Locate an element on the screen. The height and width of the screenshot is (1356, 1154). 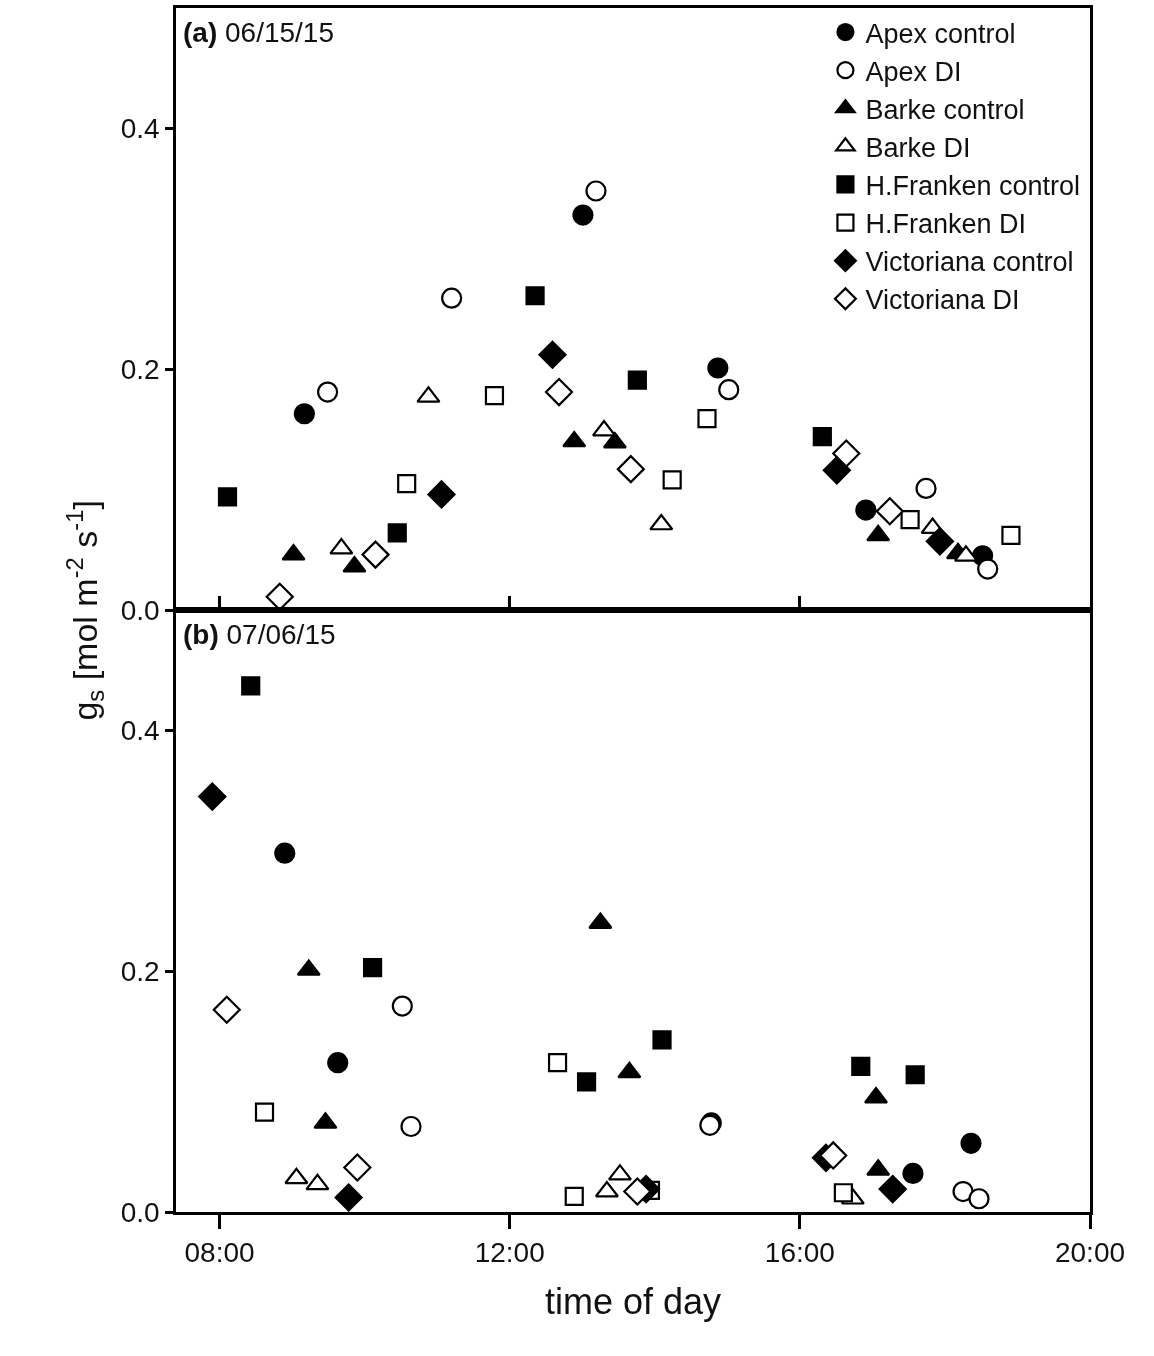
chart-title: (a) 06/15/15 is located at coordinates (259, 32).